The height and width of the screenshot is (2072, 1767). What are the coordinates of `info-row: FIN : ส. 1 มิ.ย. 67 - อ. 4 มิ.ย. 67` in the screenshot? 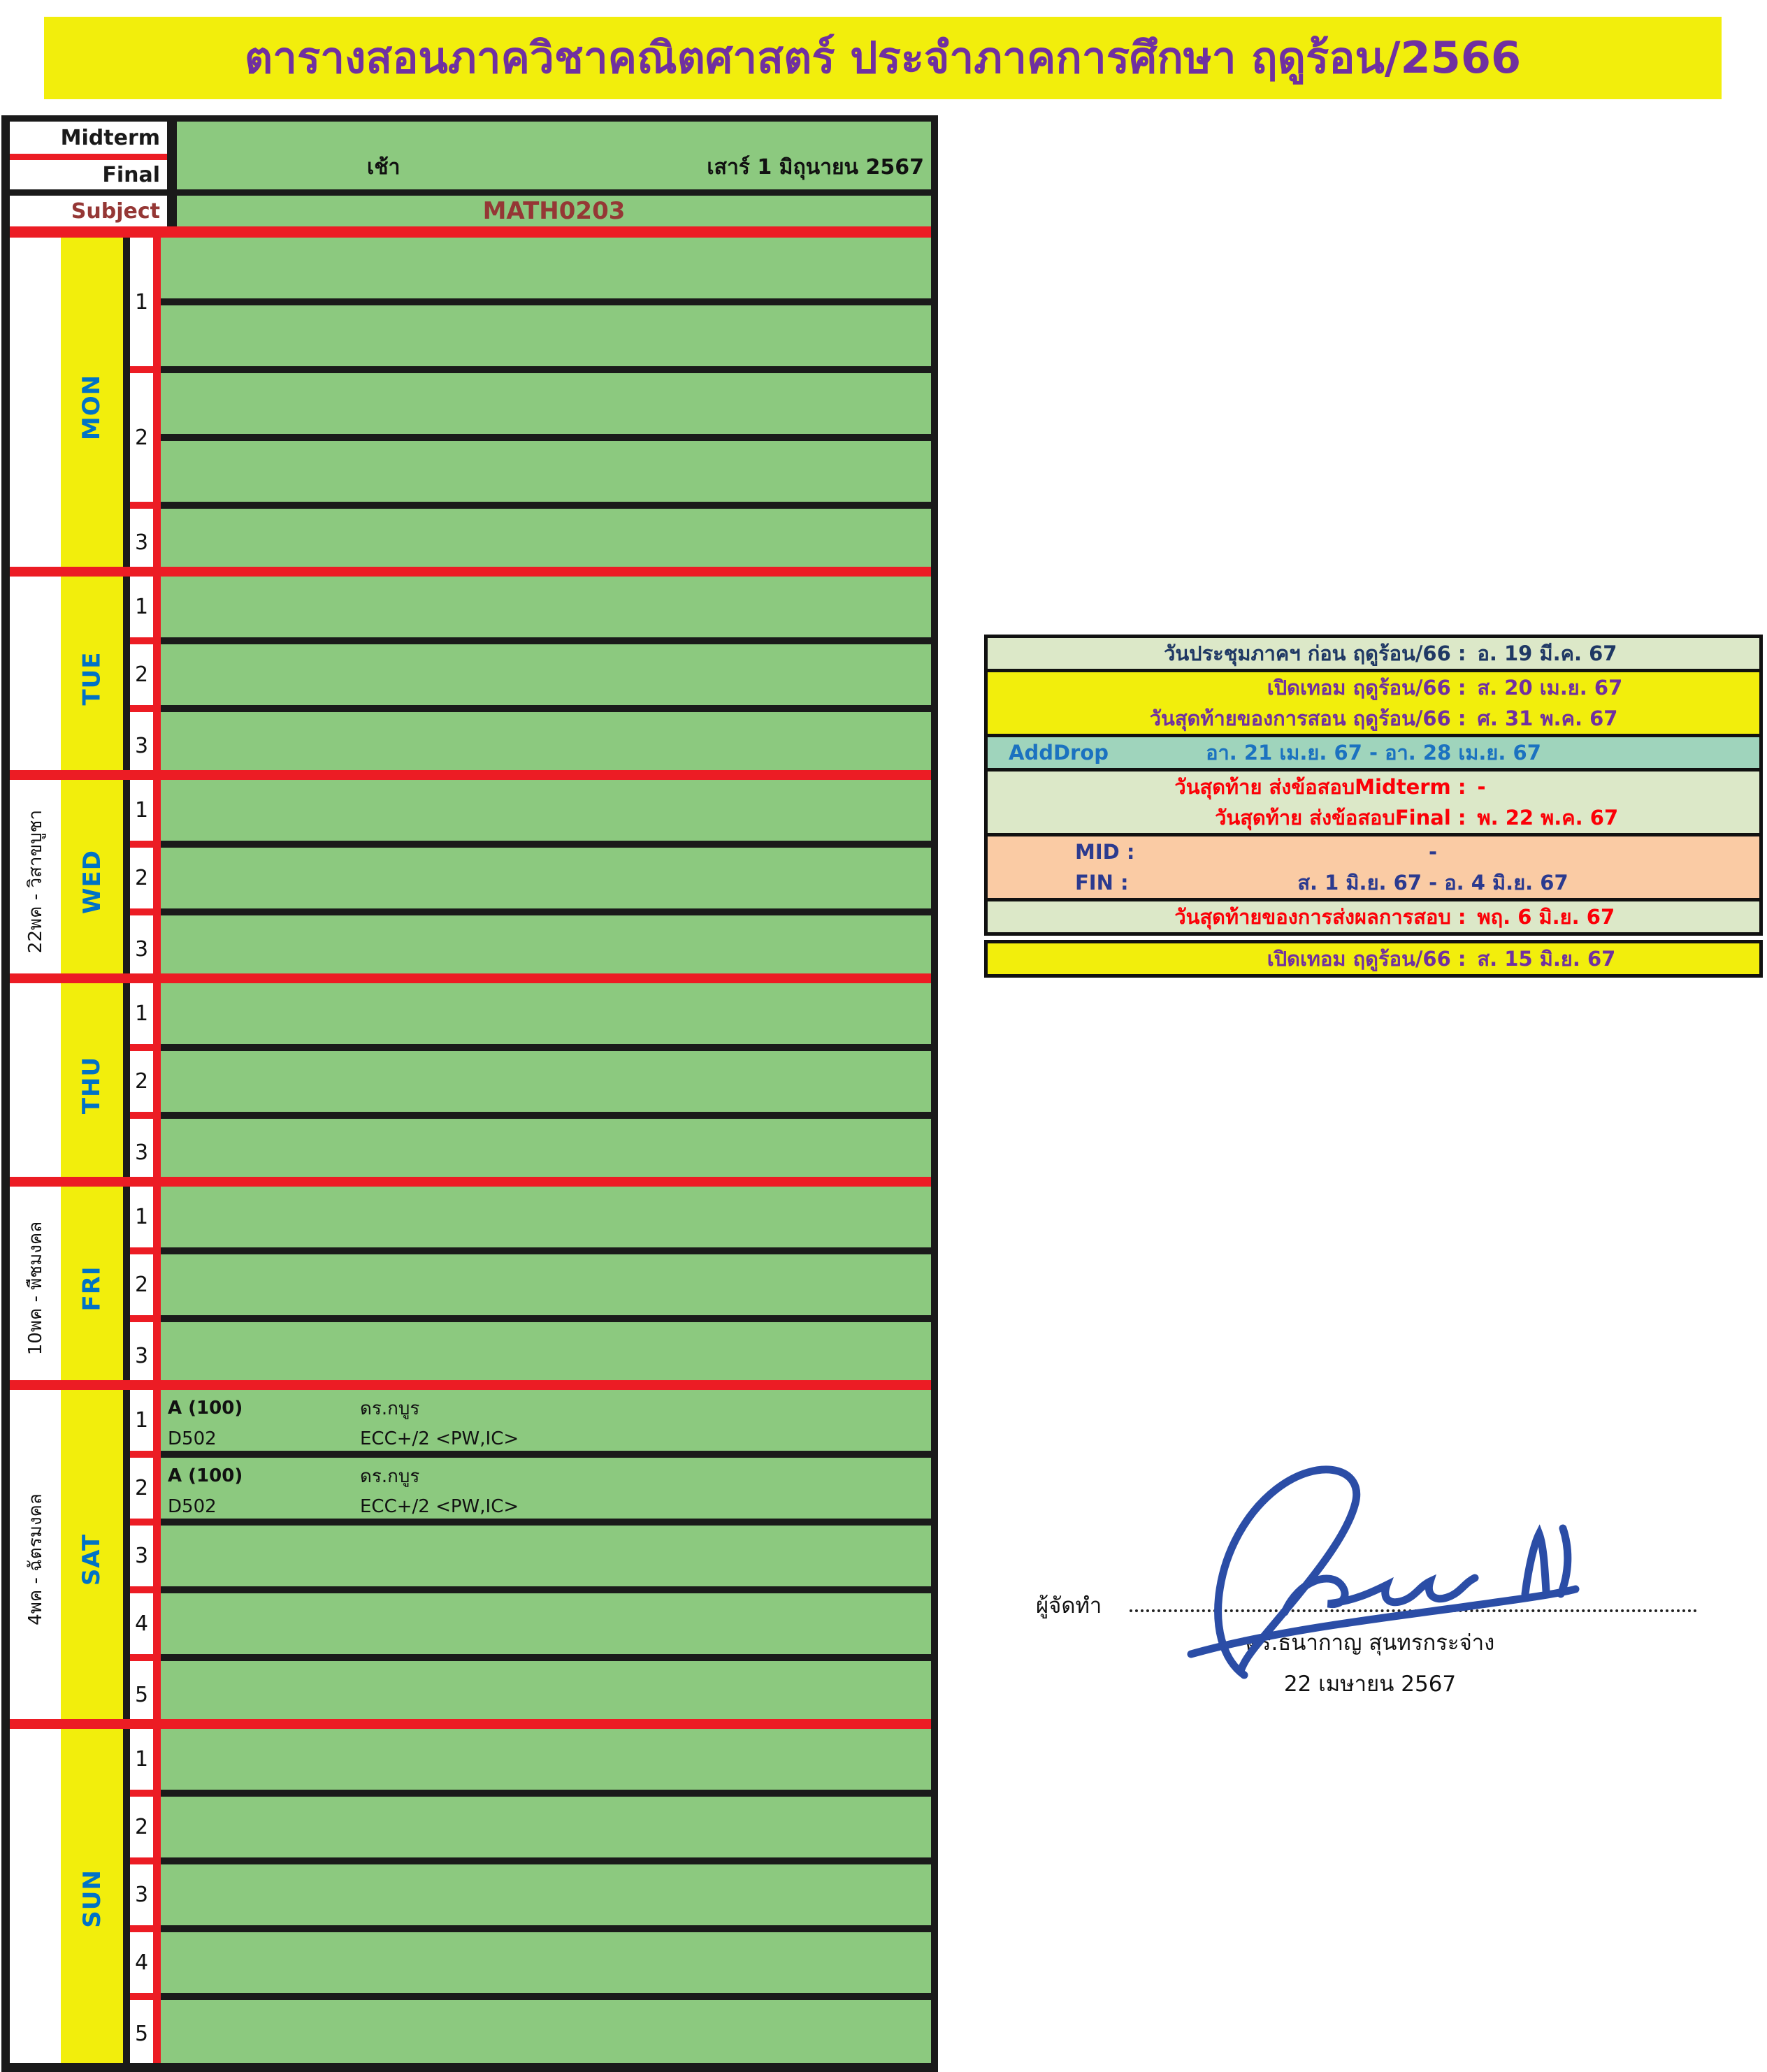 It's located at (1373, 882).